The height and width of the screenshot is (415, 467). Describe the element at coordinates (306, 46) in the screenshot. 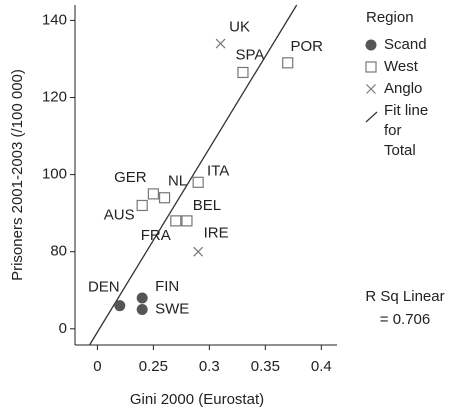

I see `point-label: POR` at that location.